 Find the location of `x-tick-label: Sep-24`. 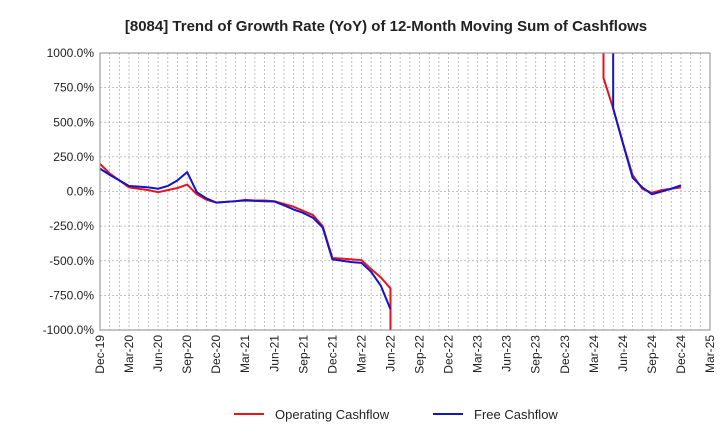

x-tick-label: Sep-24 is located at coordinates (652, 354).